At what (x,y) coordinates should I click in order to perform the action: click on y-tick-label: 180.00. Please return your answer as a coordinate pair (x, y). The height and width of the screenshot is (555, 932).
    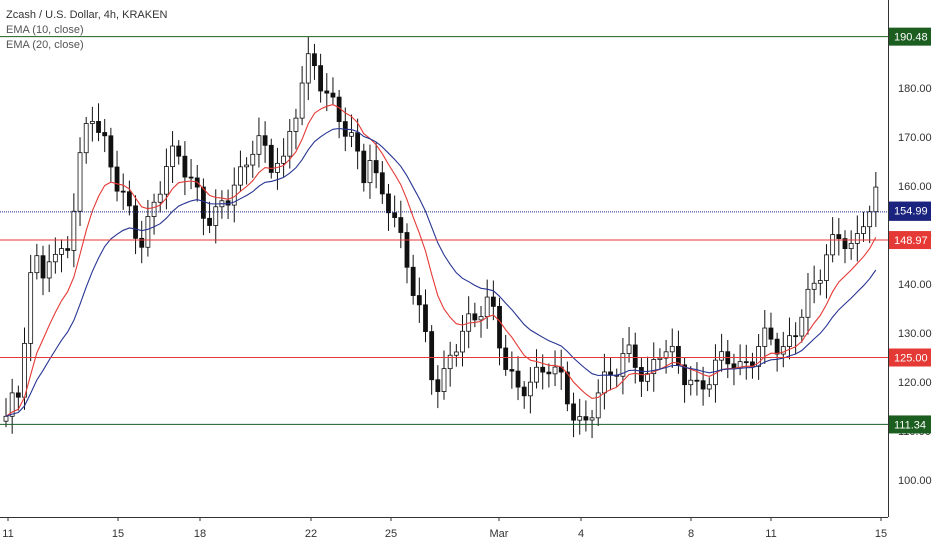
    Looking at the image, I should click on (915, 89).